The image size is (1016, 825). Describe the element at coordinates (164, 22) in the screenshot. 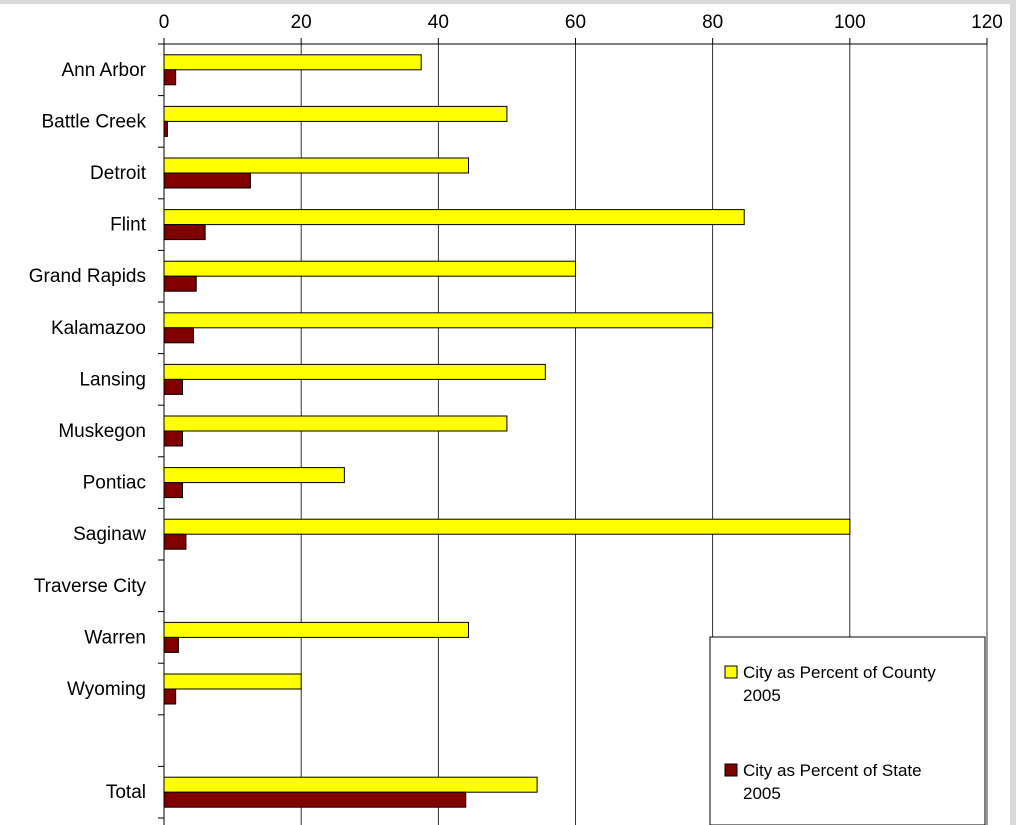

I see `x-tick-label: 0` at that location.